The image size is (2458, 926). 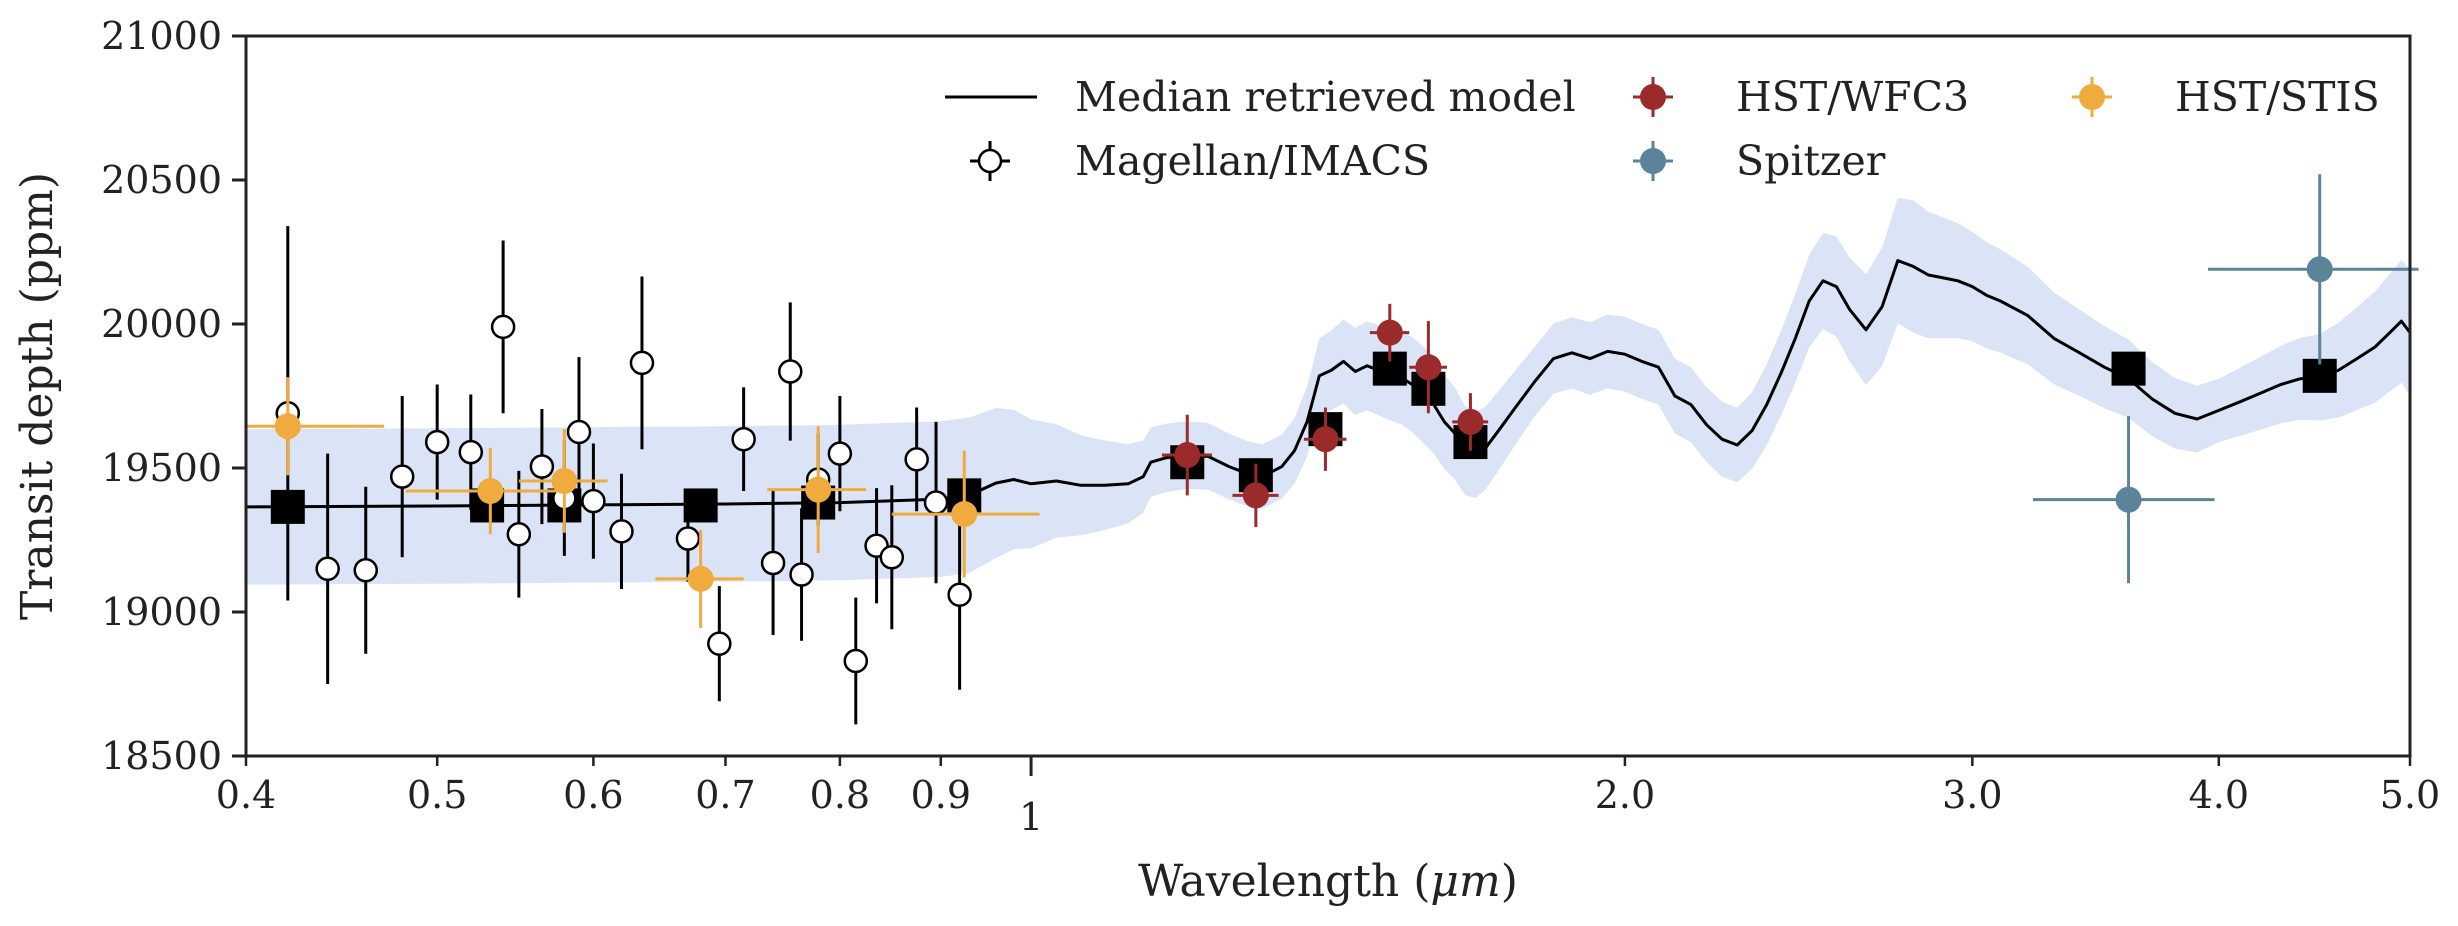 I want to click on legend-entry-wfc3: HST/WFC3, so click(x=1801, y=97).